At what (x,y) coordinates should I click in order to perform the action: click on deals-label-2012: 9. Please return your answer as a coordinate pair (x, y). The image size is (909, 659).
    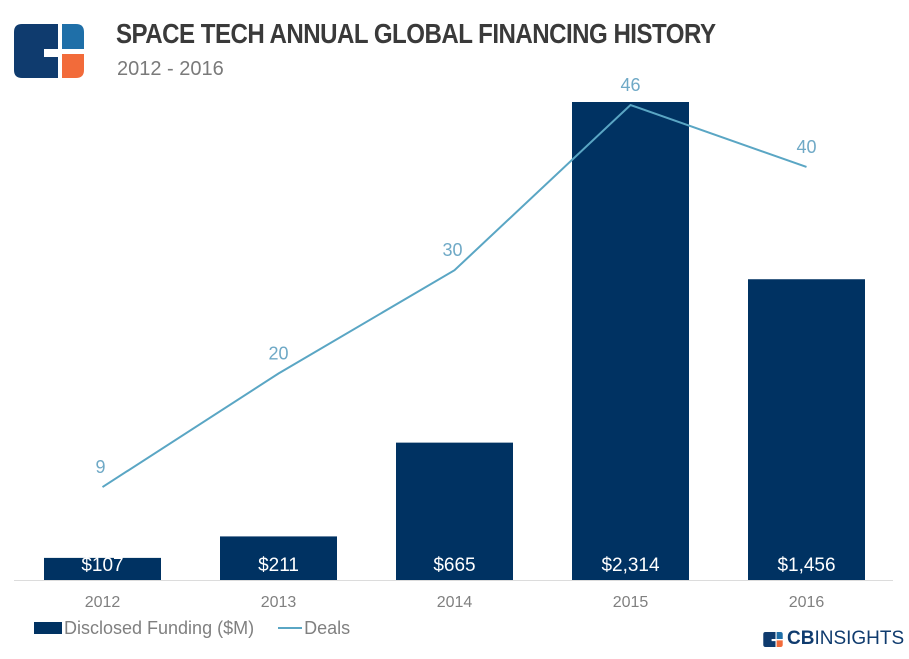
    Looking at the image, I should click on (100, 467).